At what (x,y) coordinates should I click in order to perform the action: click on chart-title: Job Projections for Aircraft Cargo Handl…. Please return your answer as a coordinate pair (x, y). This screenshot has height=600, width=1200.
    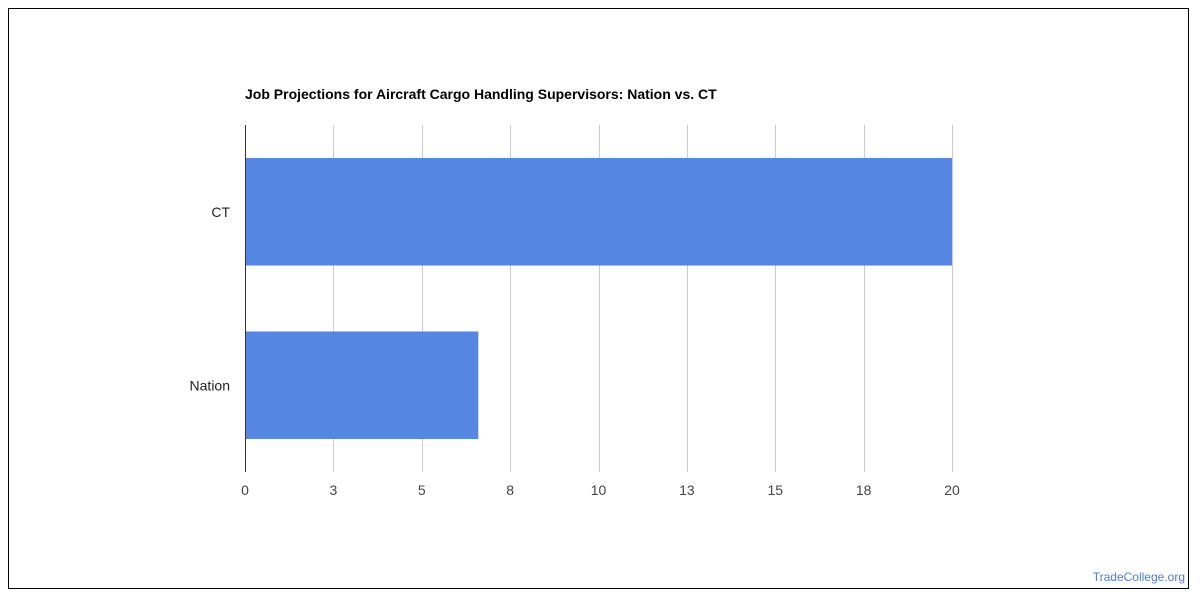
    Looking at the image, I should click on (481, 94).